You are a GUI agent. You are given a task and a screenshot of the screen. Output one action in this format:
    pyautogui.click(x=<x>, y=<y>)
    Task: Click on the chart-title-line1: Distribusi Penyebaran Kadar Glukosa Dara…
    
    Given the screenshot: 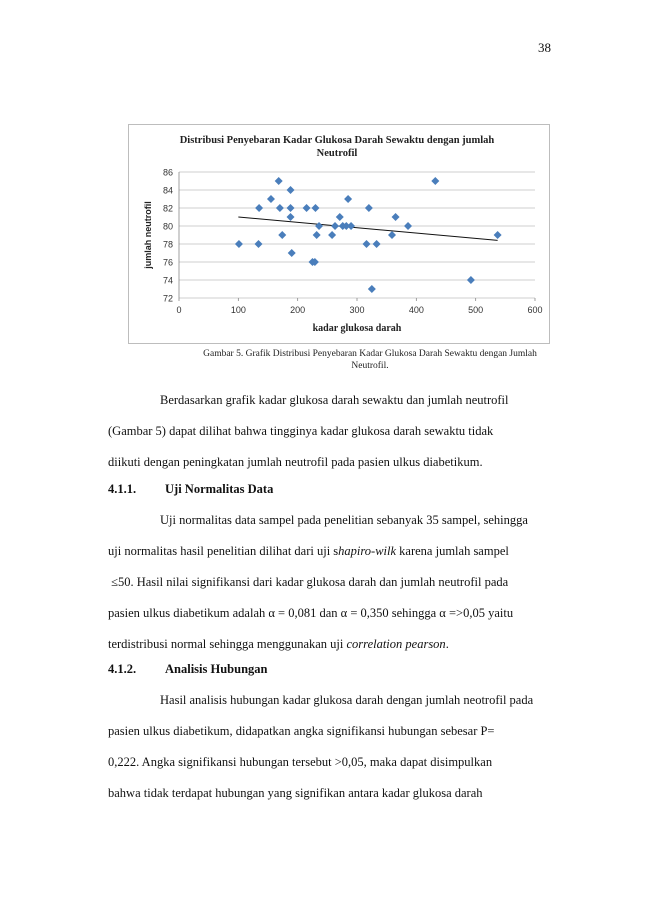 What is the action you would take?
    pyautogui.click(x=337, y=140)
    